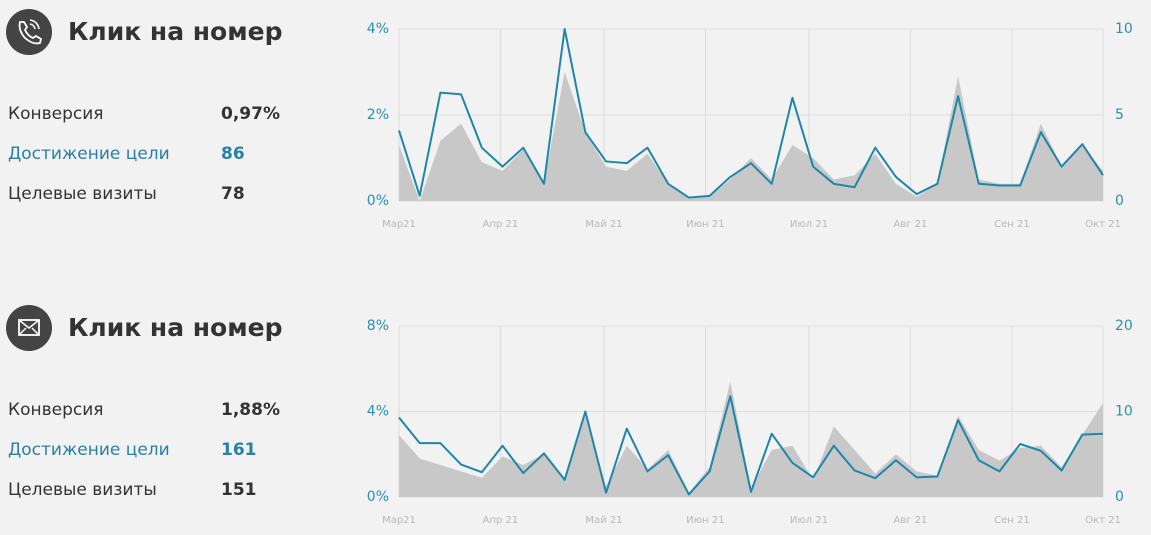 This screenshot has height=535, width=1151. Describe the element at coordinates (233, 194) in the screenshot. I see `stat-value: 78` at that location.